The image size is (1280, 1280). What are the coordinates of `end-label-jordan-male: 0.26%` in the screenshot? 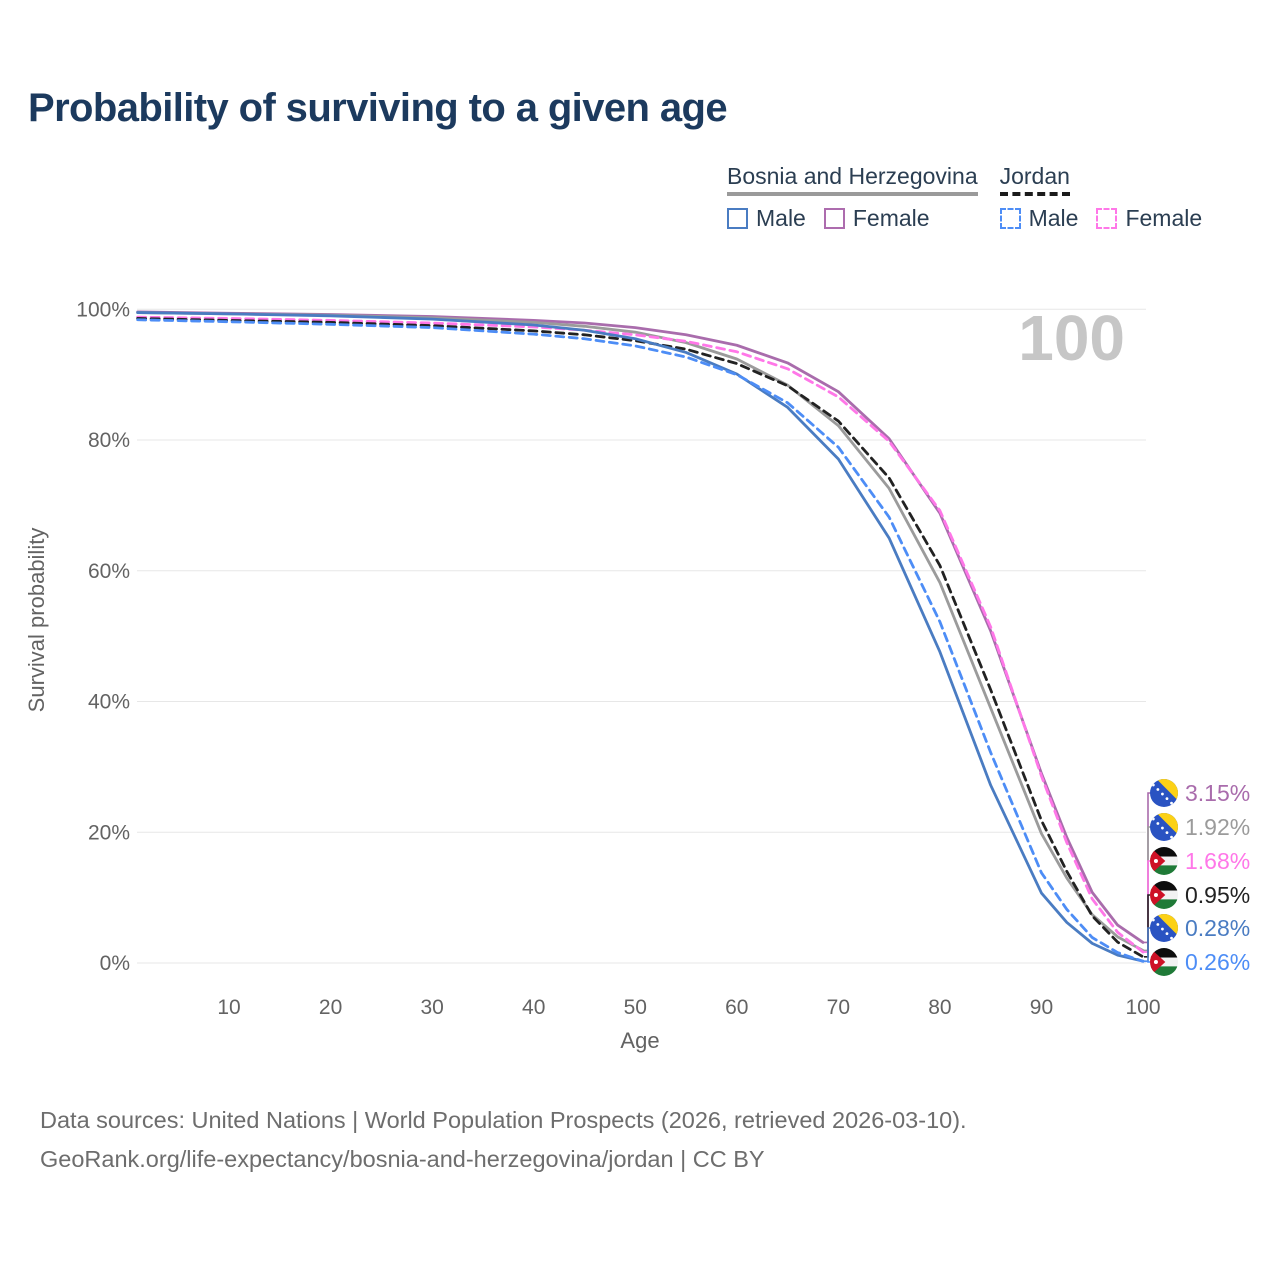 It's located at (1200, 962).